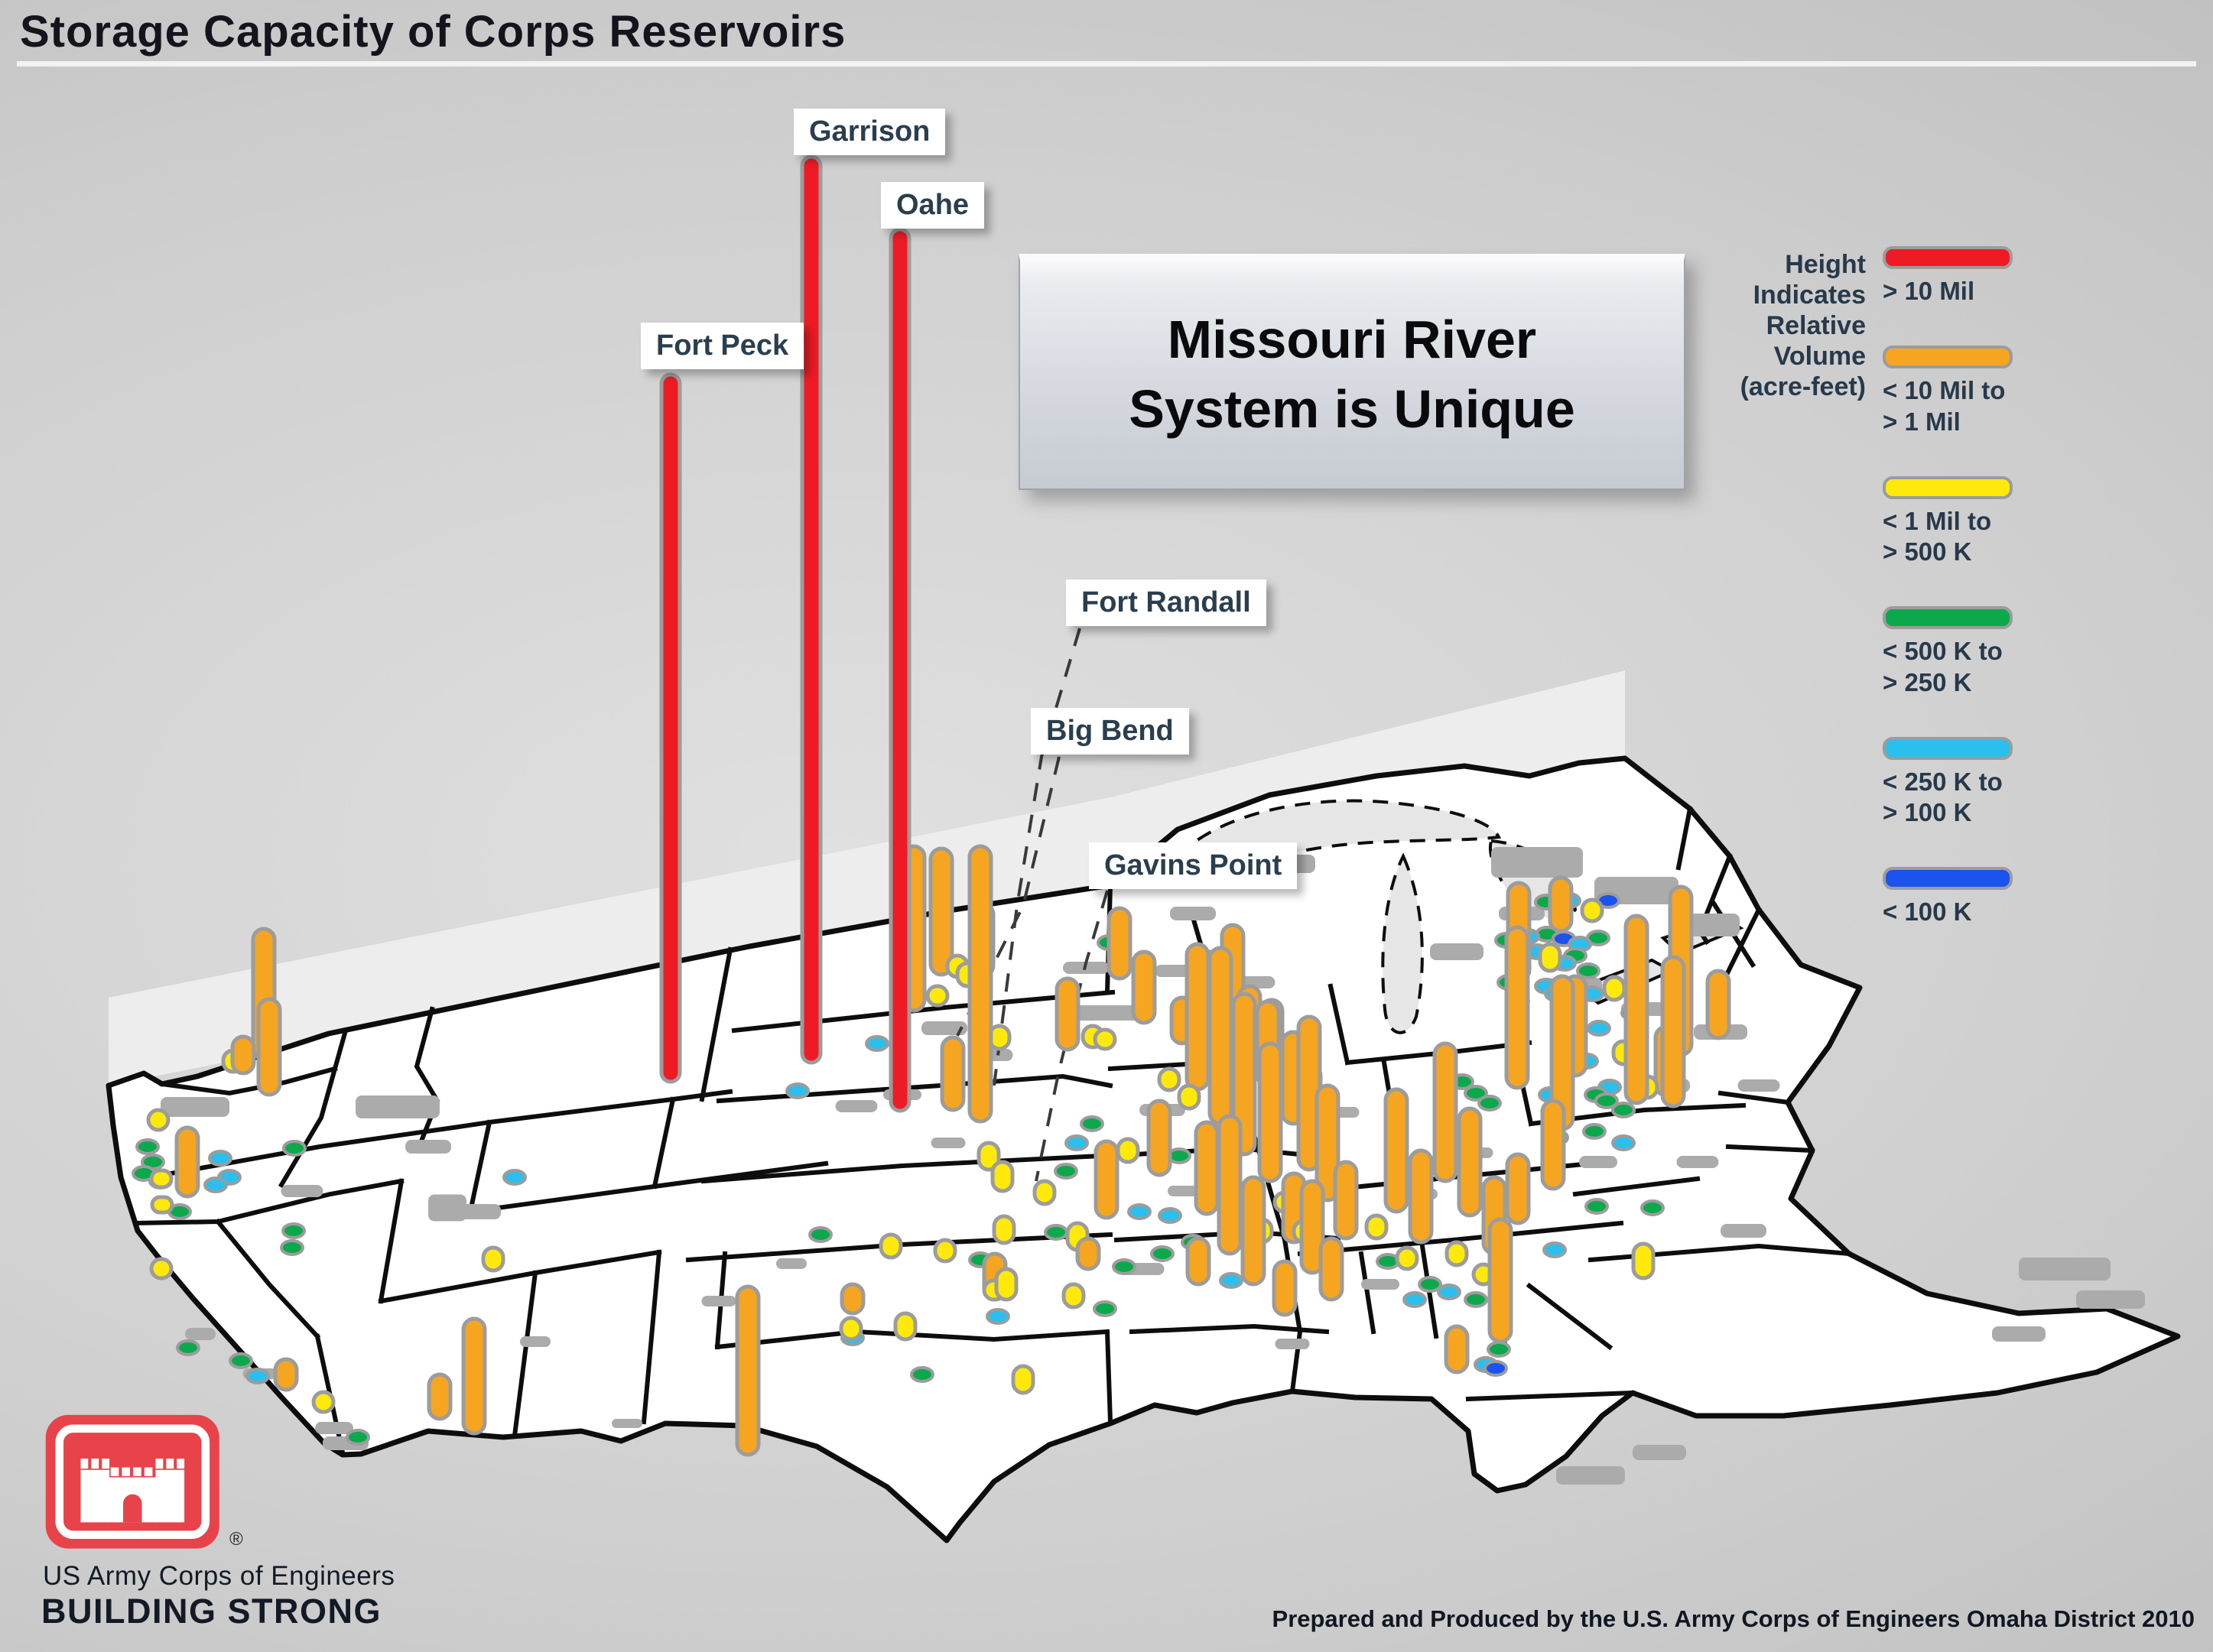 Image resolution: width=2213 pixels, height=1652 pixels. I want to click on usace-castle-logo, so click(132, 1481).